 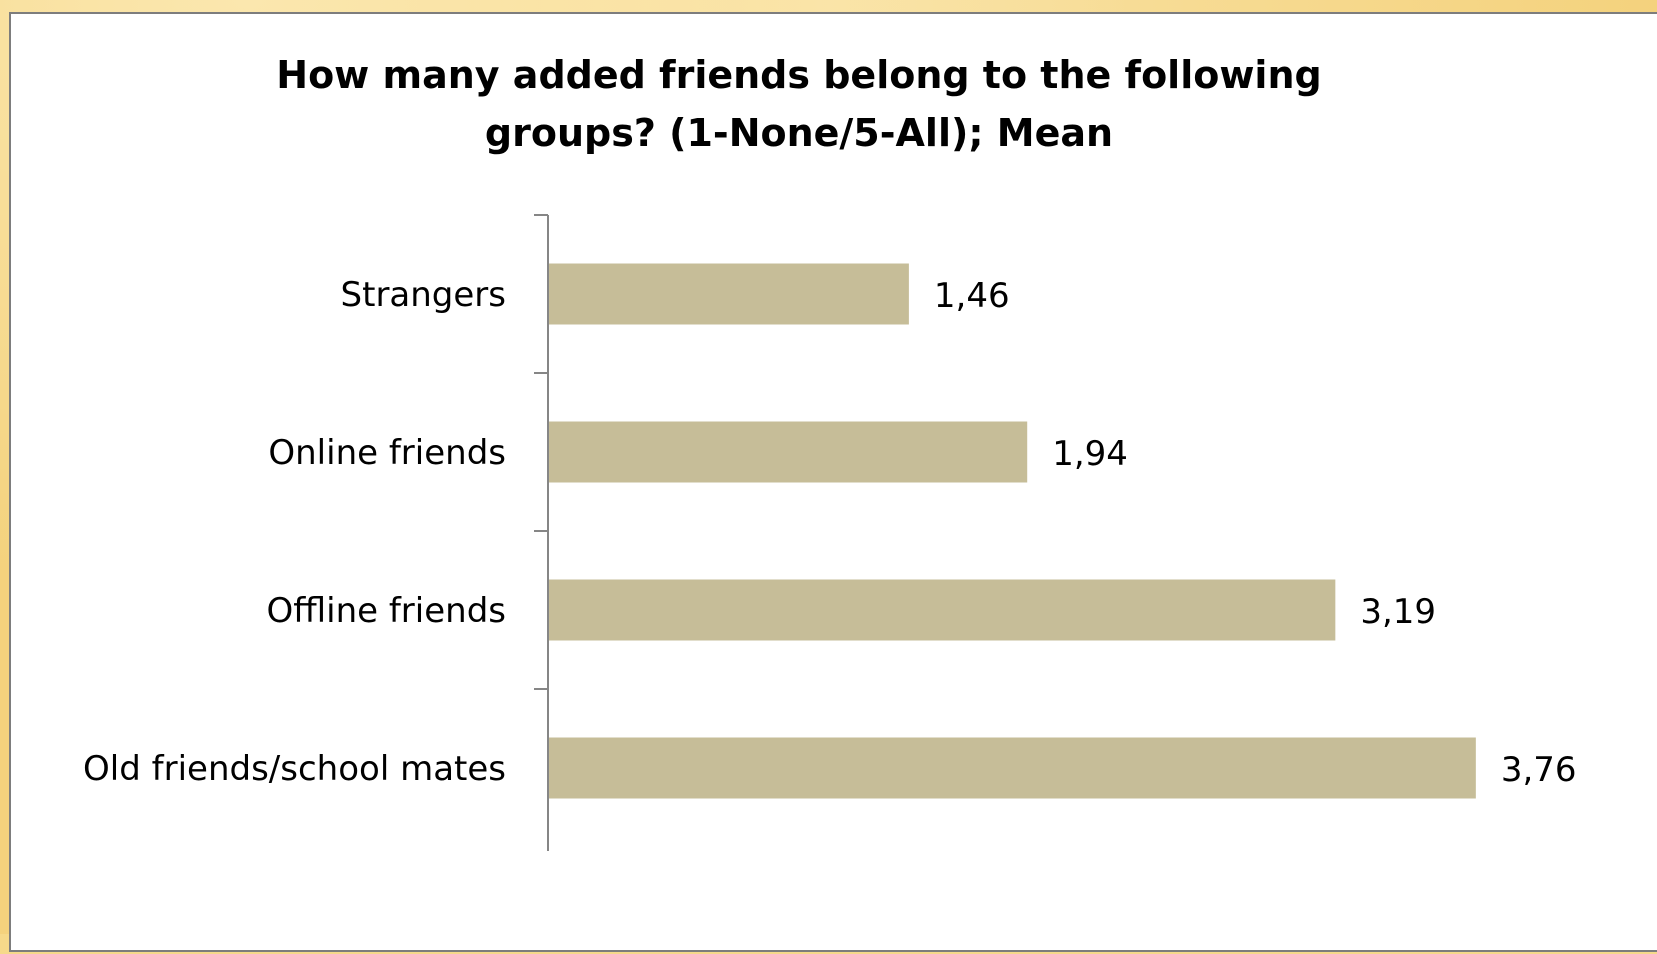 I want to click on category-label: Old friends/school mates, so click(x=294, y=769).